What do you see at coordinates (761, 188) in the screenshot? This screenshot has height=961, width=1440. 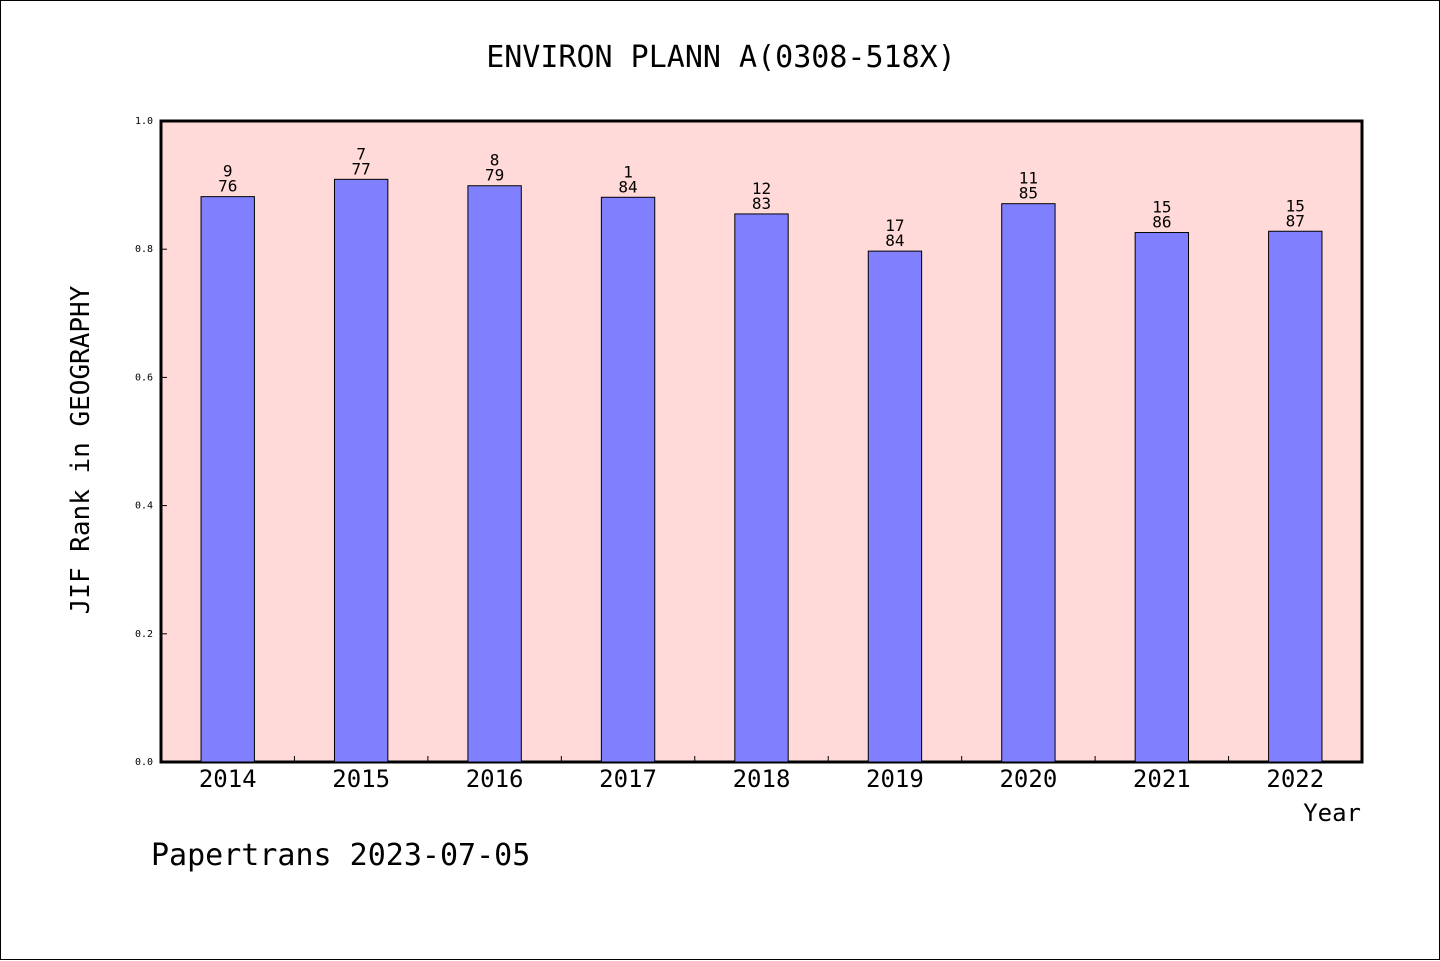 I see `rank-label-2018: 12` at bounding box center [761, 188].